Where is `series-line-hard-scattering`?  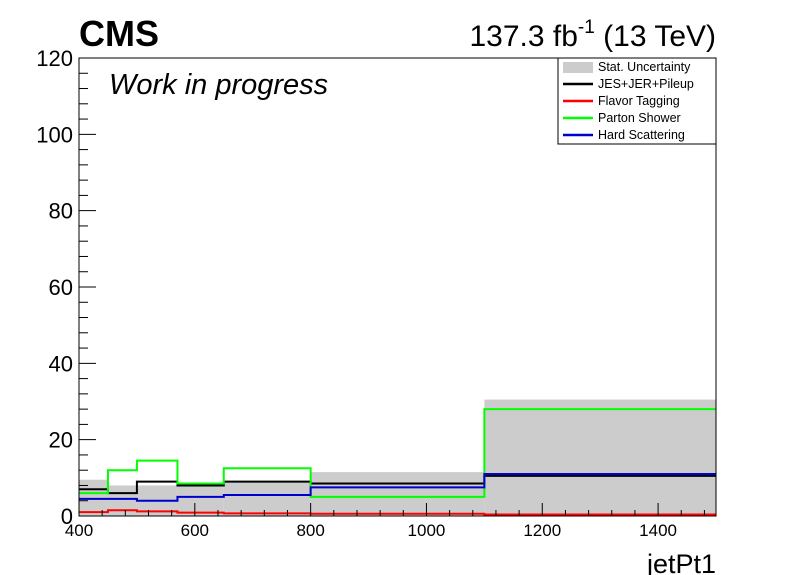
series-line-hard-scattering is located at coordinates (397, 487).